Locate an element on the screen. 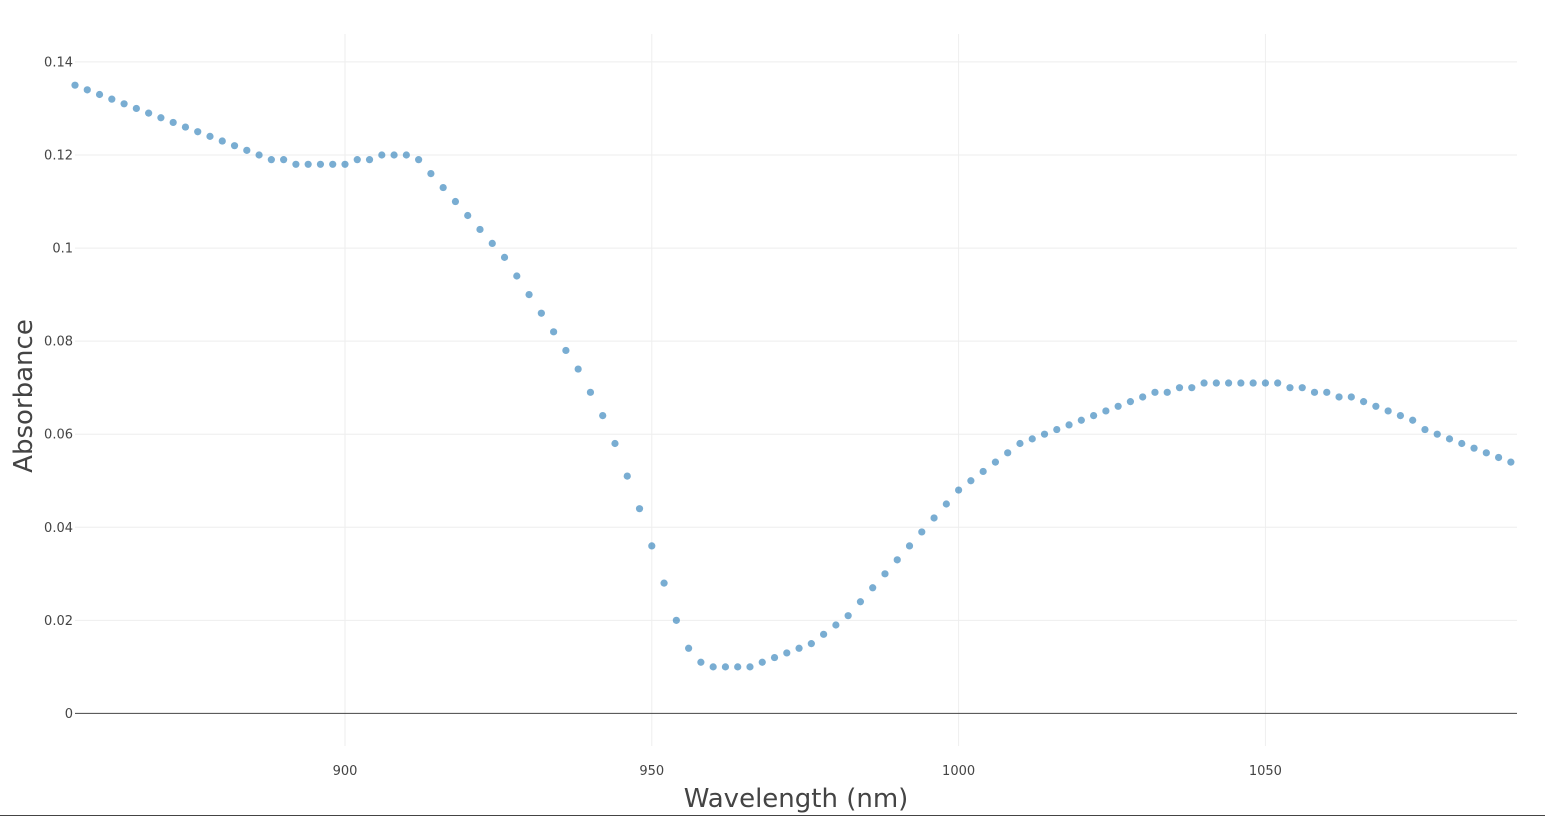 Image resolution: width=1545 pixels, height=817 pixels. x-tick-label: 950 is located at coordinates (651, 771).